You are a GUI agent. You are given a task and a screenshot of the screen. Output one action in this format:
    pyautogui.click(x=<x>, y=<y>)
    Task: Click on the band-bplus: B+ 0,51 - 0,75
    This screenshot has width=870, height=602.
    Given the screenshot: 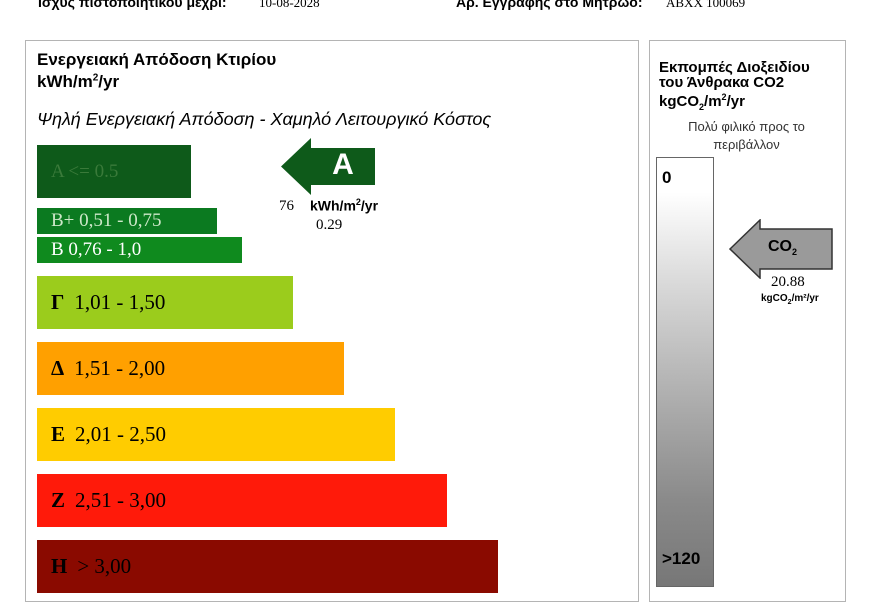 What is the action you would take?
    pyautogui.click(x=127, y=221)
    